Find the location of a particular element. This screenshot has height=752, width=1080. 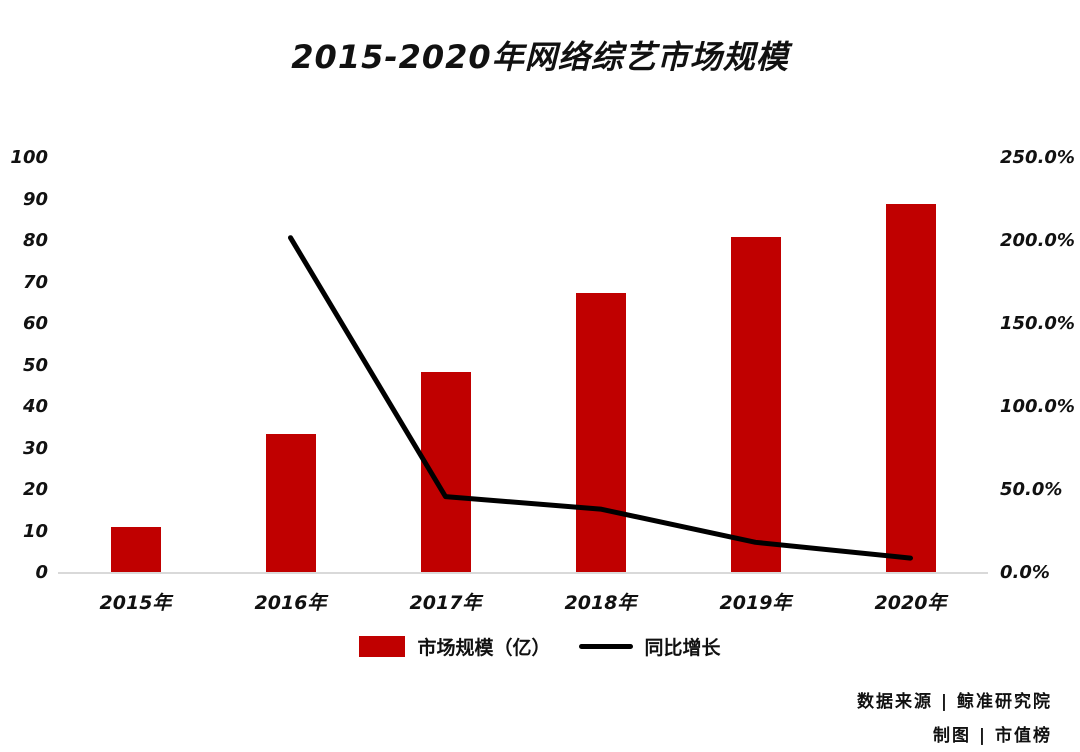

legend-line-label: 同比增长 is located at coordinates (682, 648).